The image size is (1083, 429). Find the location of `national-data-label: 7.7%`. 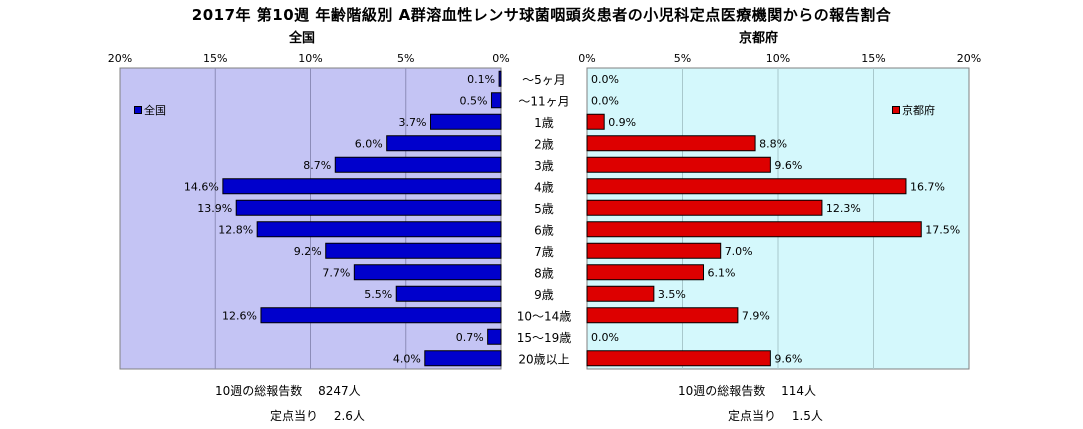

national-data-label: 7.7% is located at coordinates (336, 272).